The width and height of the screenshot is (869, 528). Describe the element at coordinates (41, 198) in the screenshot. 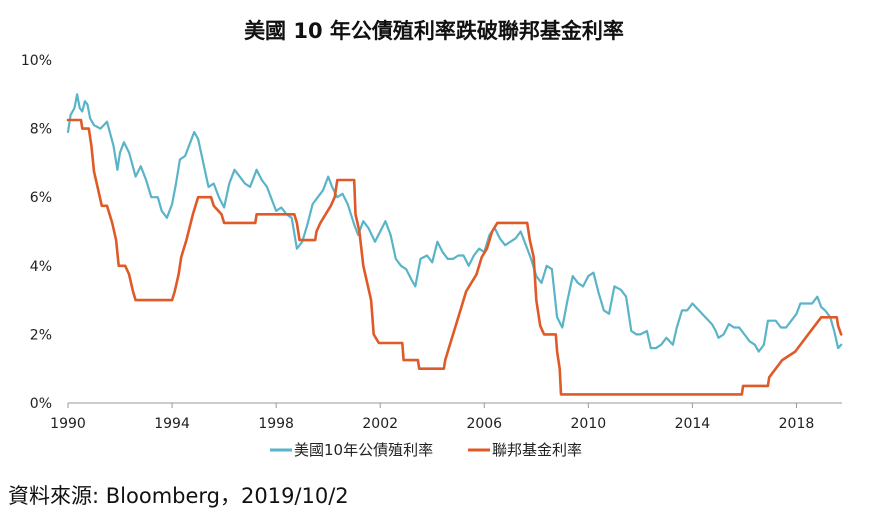

I see `y-tick-label: 6%` at that location.